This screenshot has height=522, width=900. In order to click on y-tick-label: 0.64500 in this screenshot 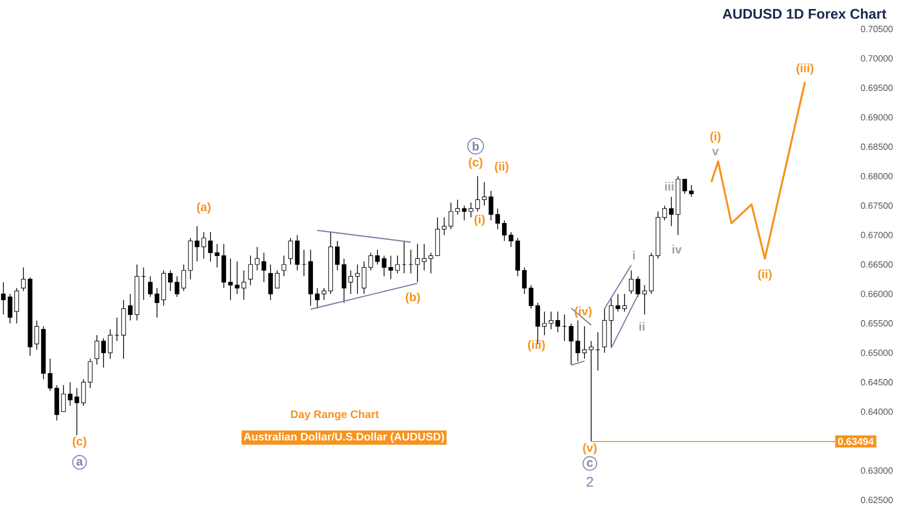, I will do `click(876, 382)`.